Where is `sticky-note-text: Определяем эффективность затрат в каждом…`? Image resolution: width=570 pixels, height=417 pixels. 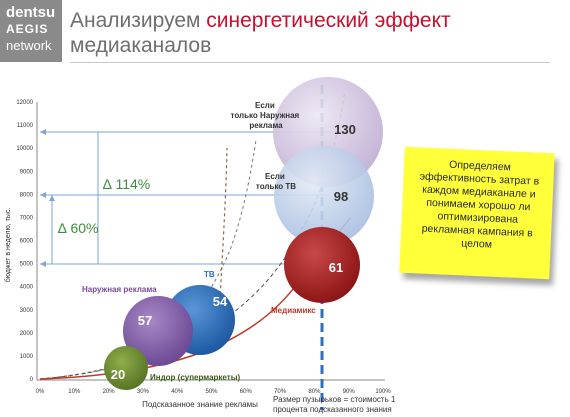 sticky-note-text: Определяем эффективность затрат в каждом… is located at coordinates (479, 204).